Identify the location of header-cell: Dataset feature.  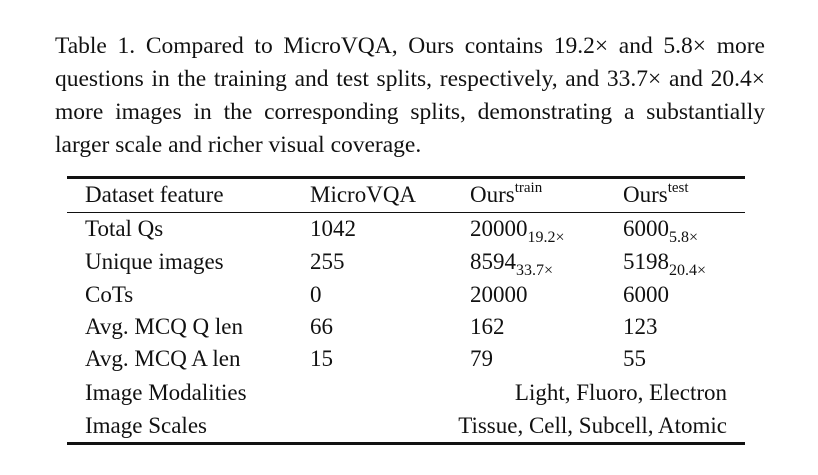
(154, 195).